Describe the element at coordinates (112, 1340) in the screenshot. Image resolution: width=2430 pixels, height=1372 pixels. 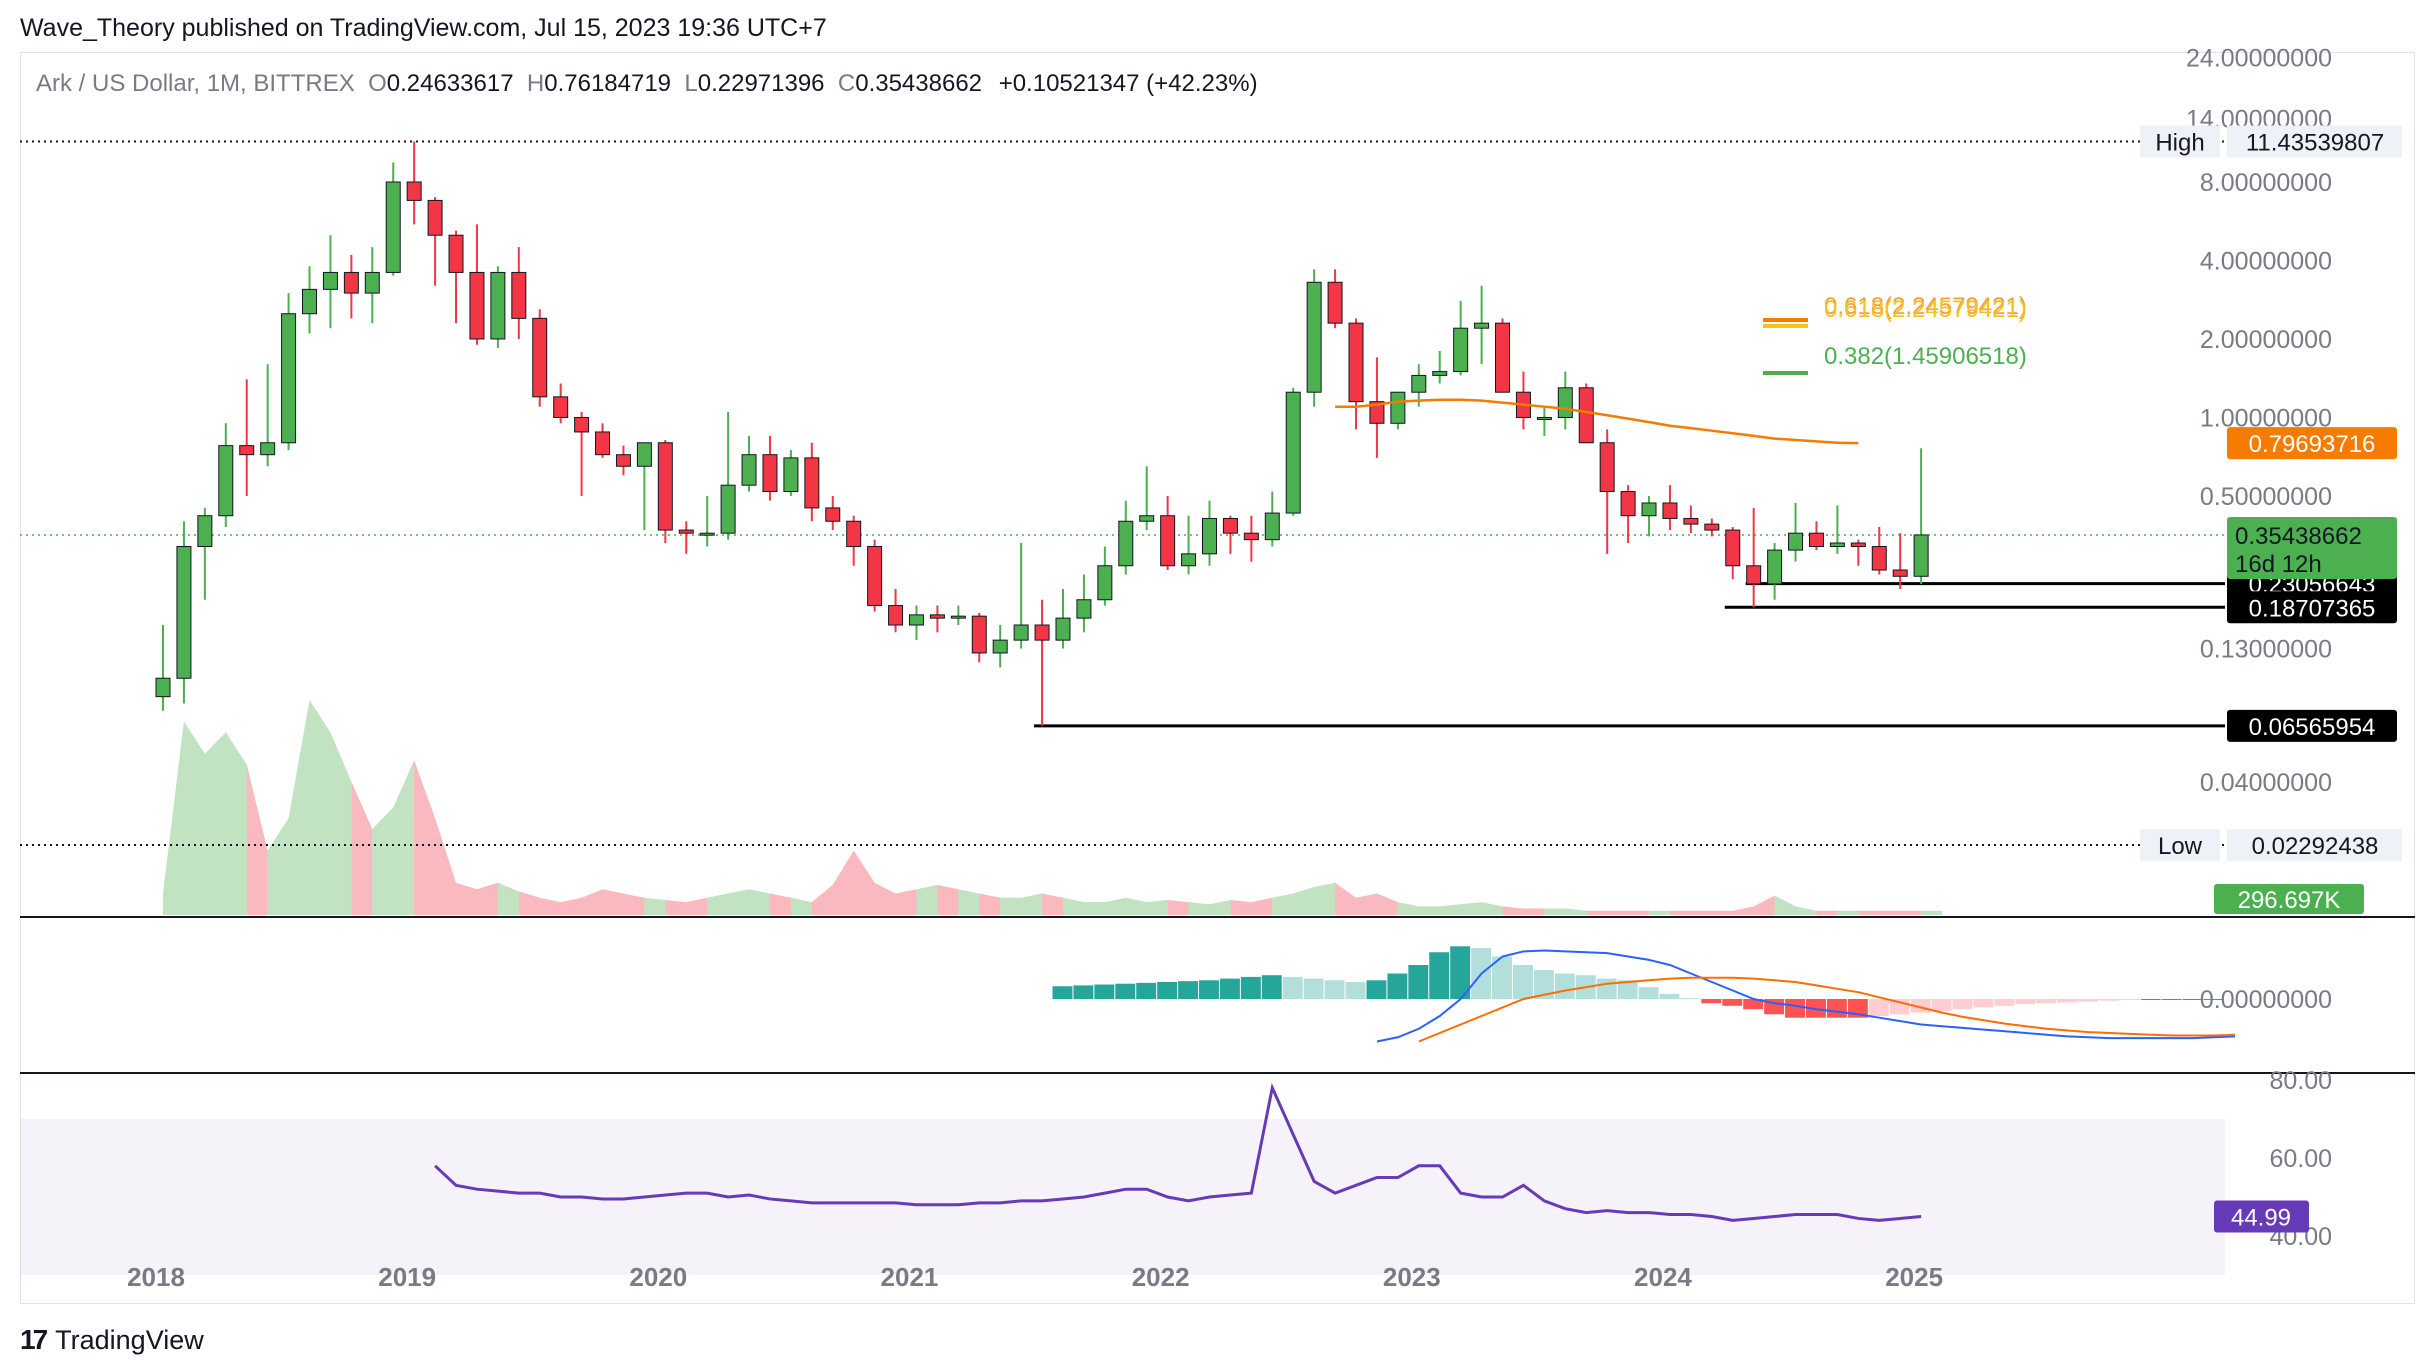
I see `footer-branding: 17 TradingView` at that location.